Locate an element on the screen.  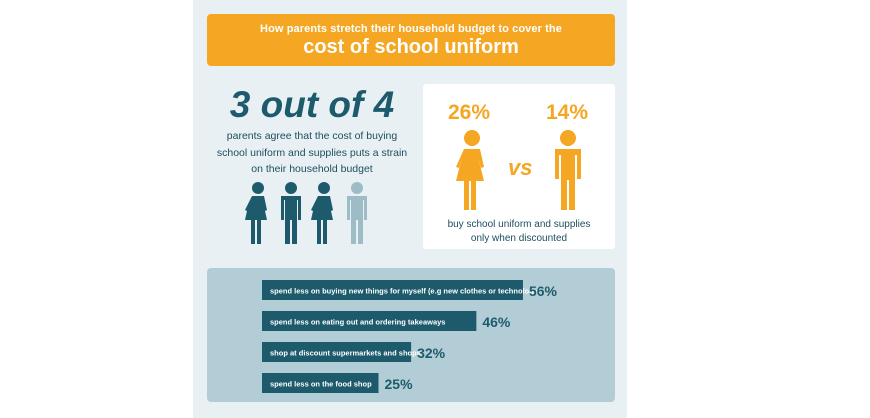
strain-headline: 3 out of 4 is located at coordinates (312, 104).